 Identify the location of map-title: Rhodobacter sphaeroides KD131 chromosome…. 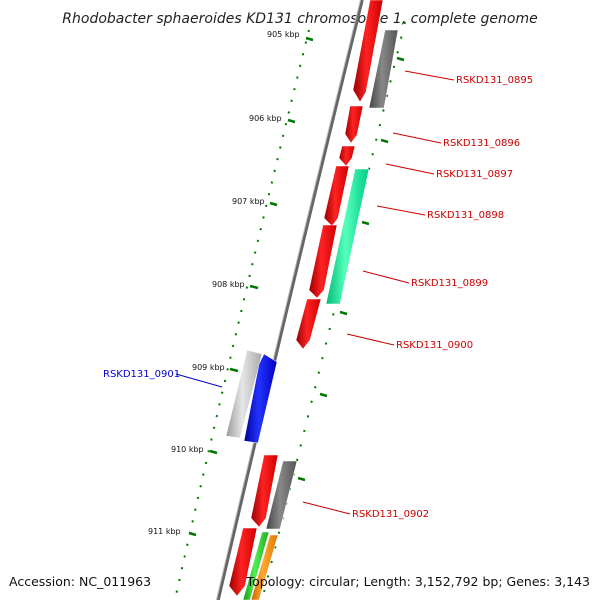
(299, 19).